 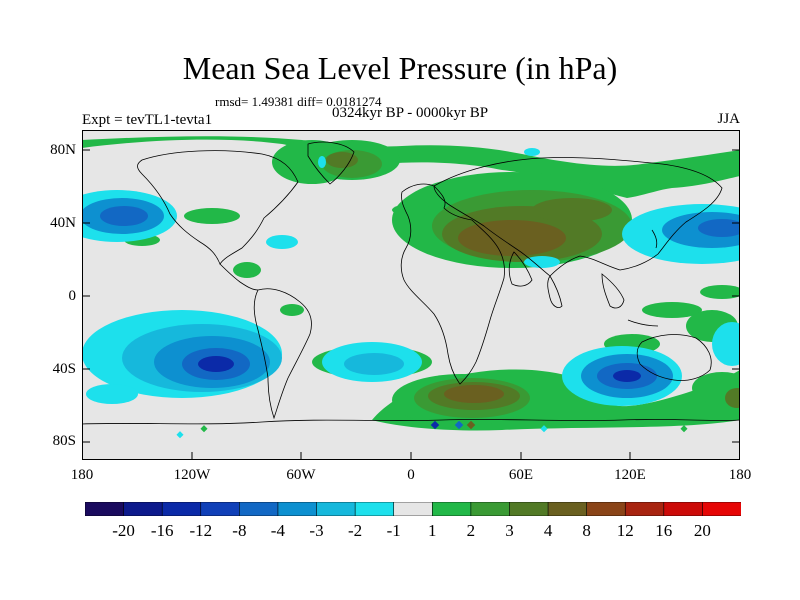 I want to click on lon-label-180w: 180, so click(x=82, y=475).